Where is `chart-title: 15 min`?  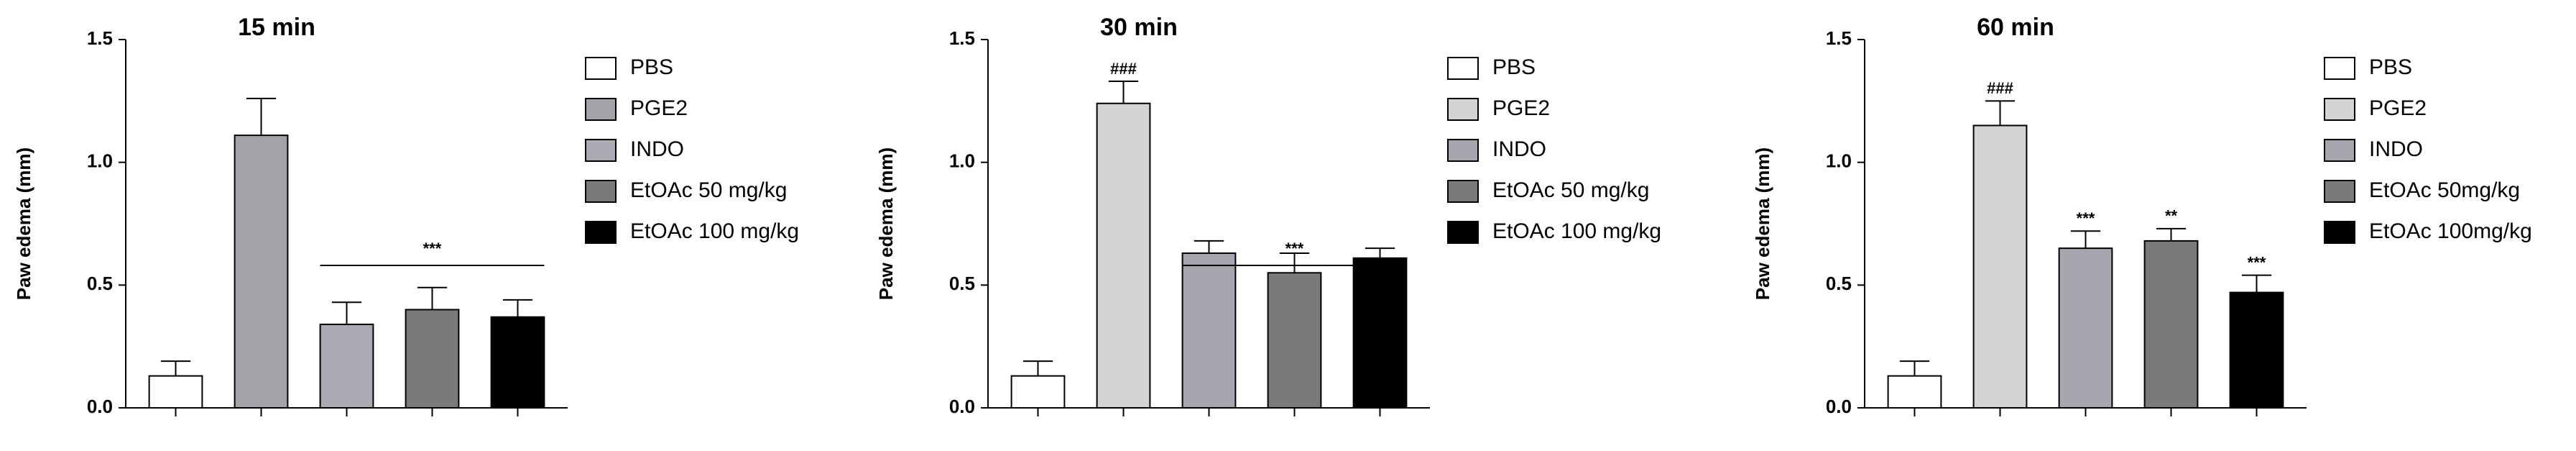
chart-title: 15 min is located at coordinates (276, 27).